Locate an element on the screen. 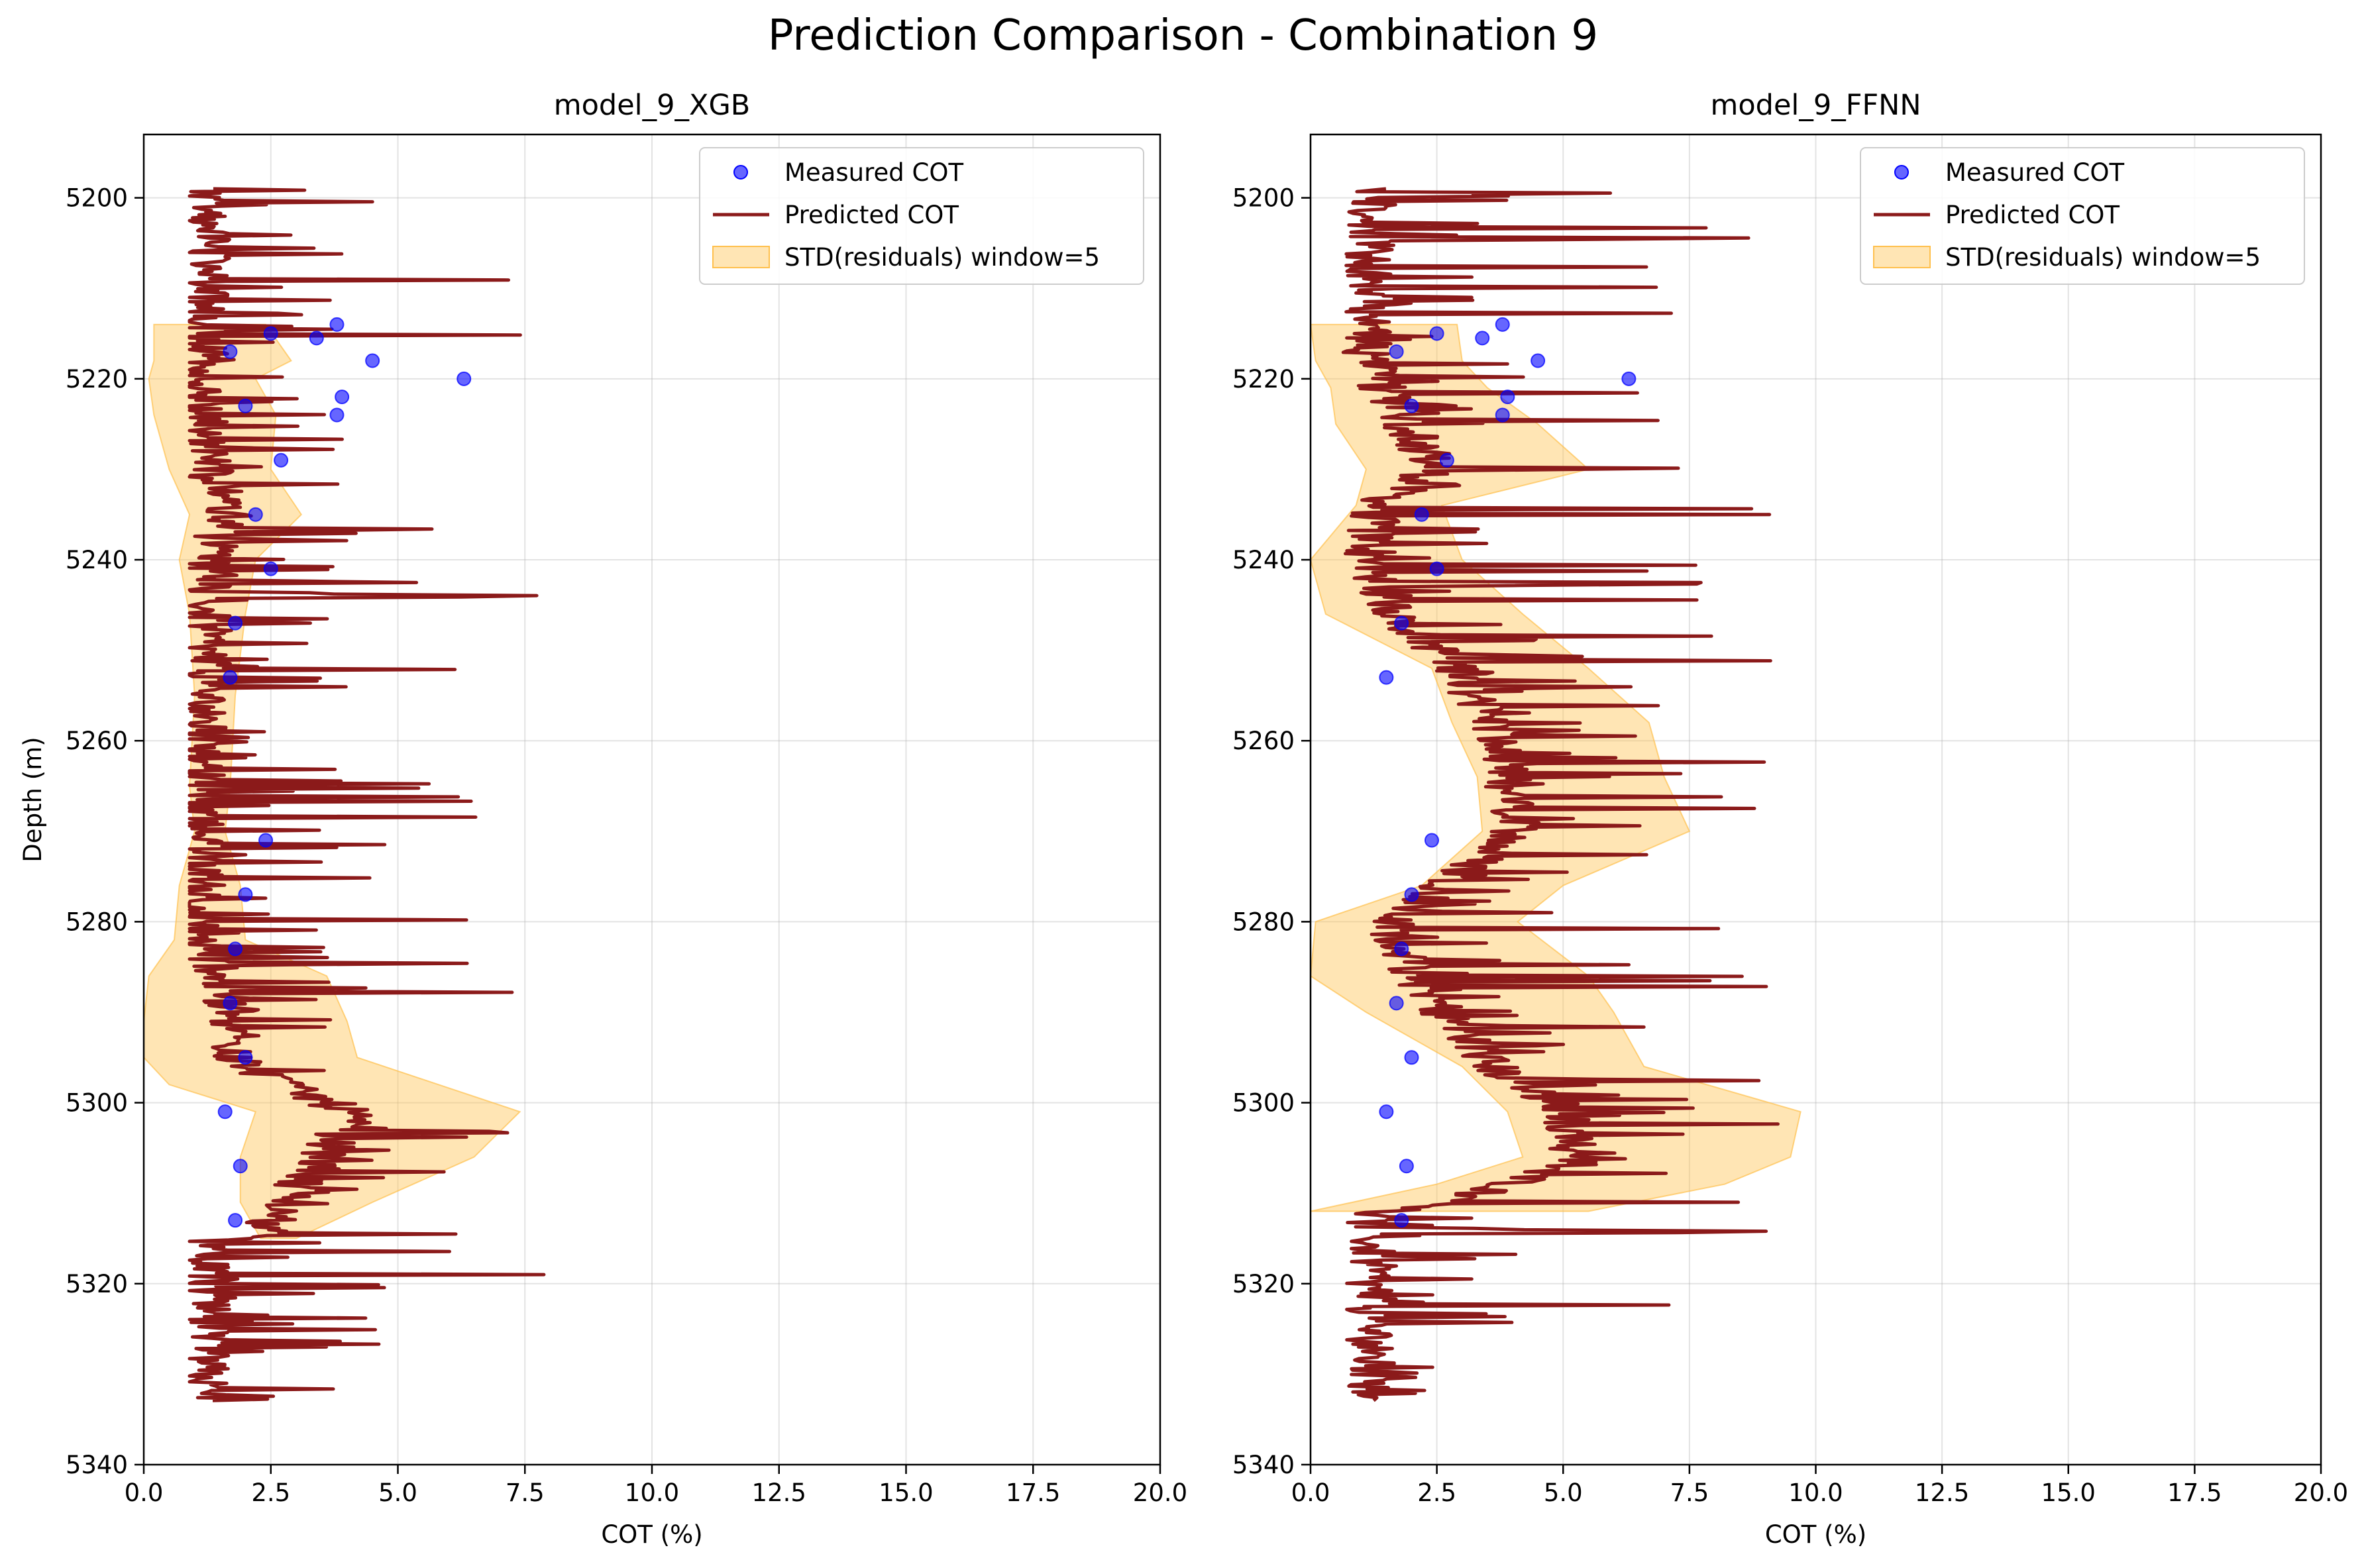 This screenshot has width=2366, height=1568. std-band is located at coordinates (332, 781).